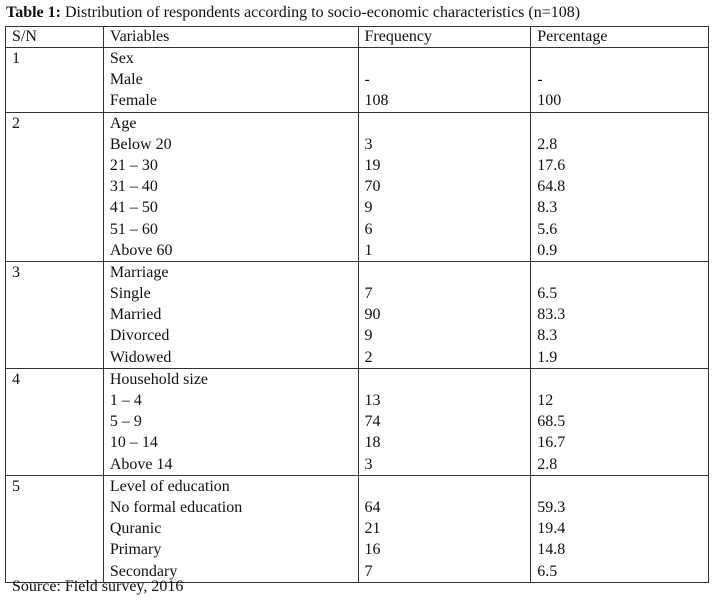 Image resolution: width=714 pixels, height=604 pixels. Describe the element at coordinates (372, 315) in the screenshot. I see `frequency: 90` at that location.